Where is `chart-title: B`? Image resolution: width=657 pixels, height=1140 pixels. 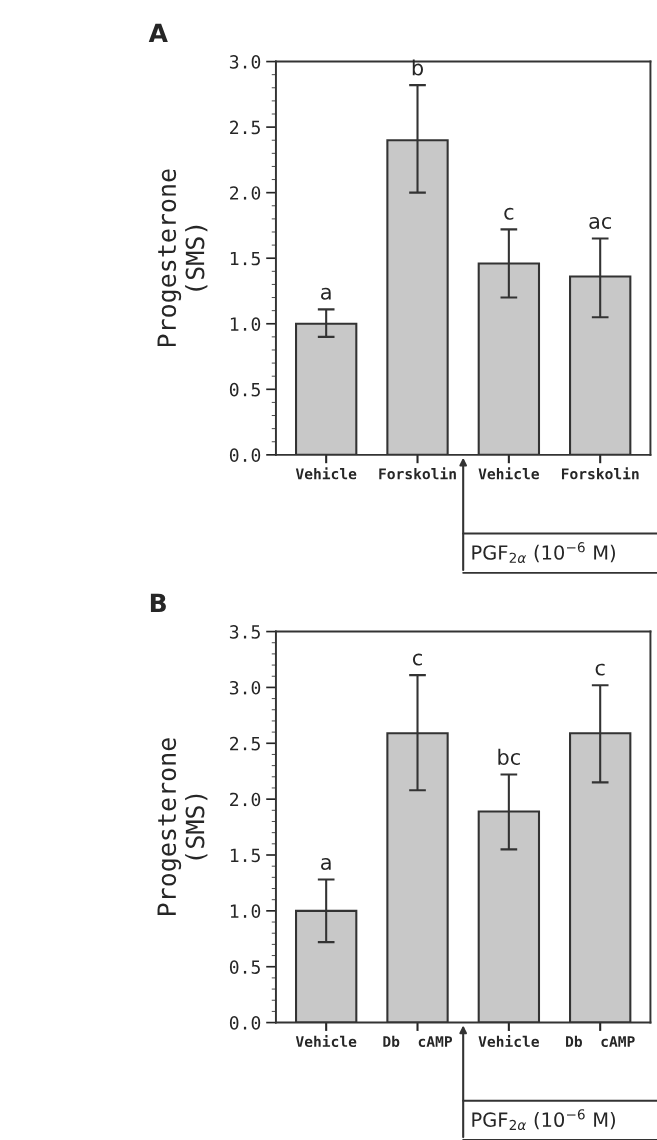
chart-title: B is located at coordinates (158, 603).